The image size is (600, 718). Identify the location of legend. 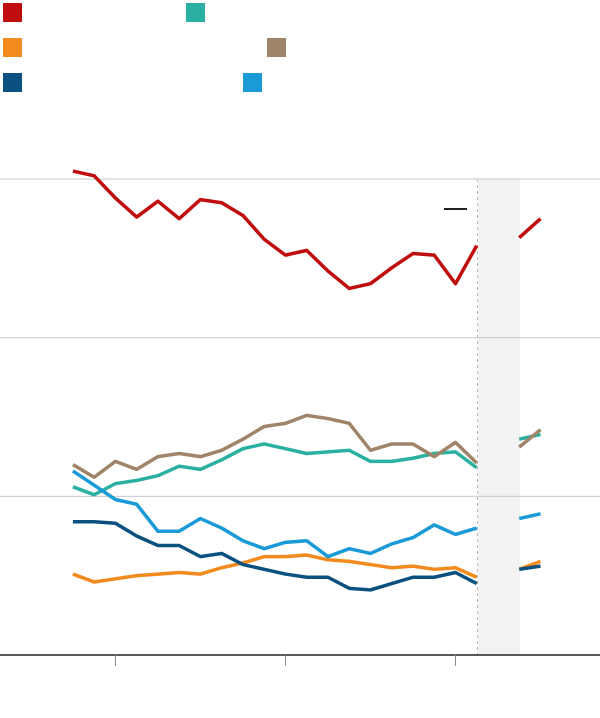
(144, 47).